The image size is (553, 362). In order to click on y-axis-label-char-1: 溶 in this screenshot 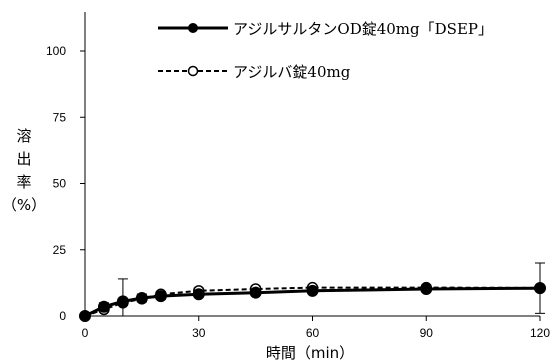, I will do `click(23, 136)`.